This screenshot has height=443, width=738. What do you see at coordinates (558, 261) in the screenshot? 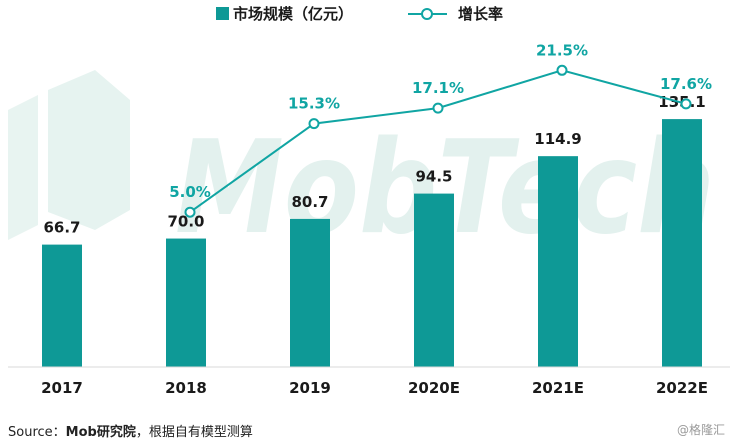
I see `bar-2021E` at bounding box center [558, 261].